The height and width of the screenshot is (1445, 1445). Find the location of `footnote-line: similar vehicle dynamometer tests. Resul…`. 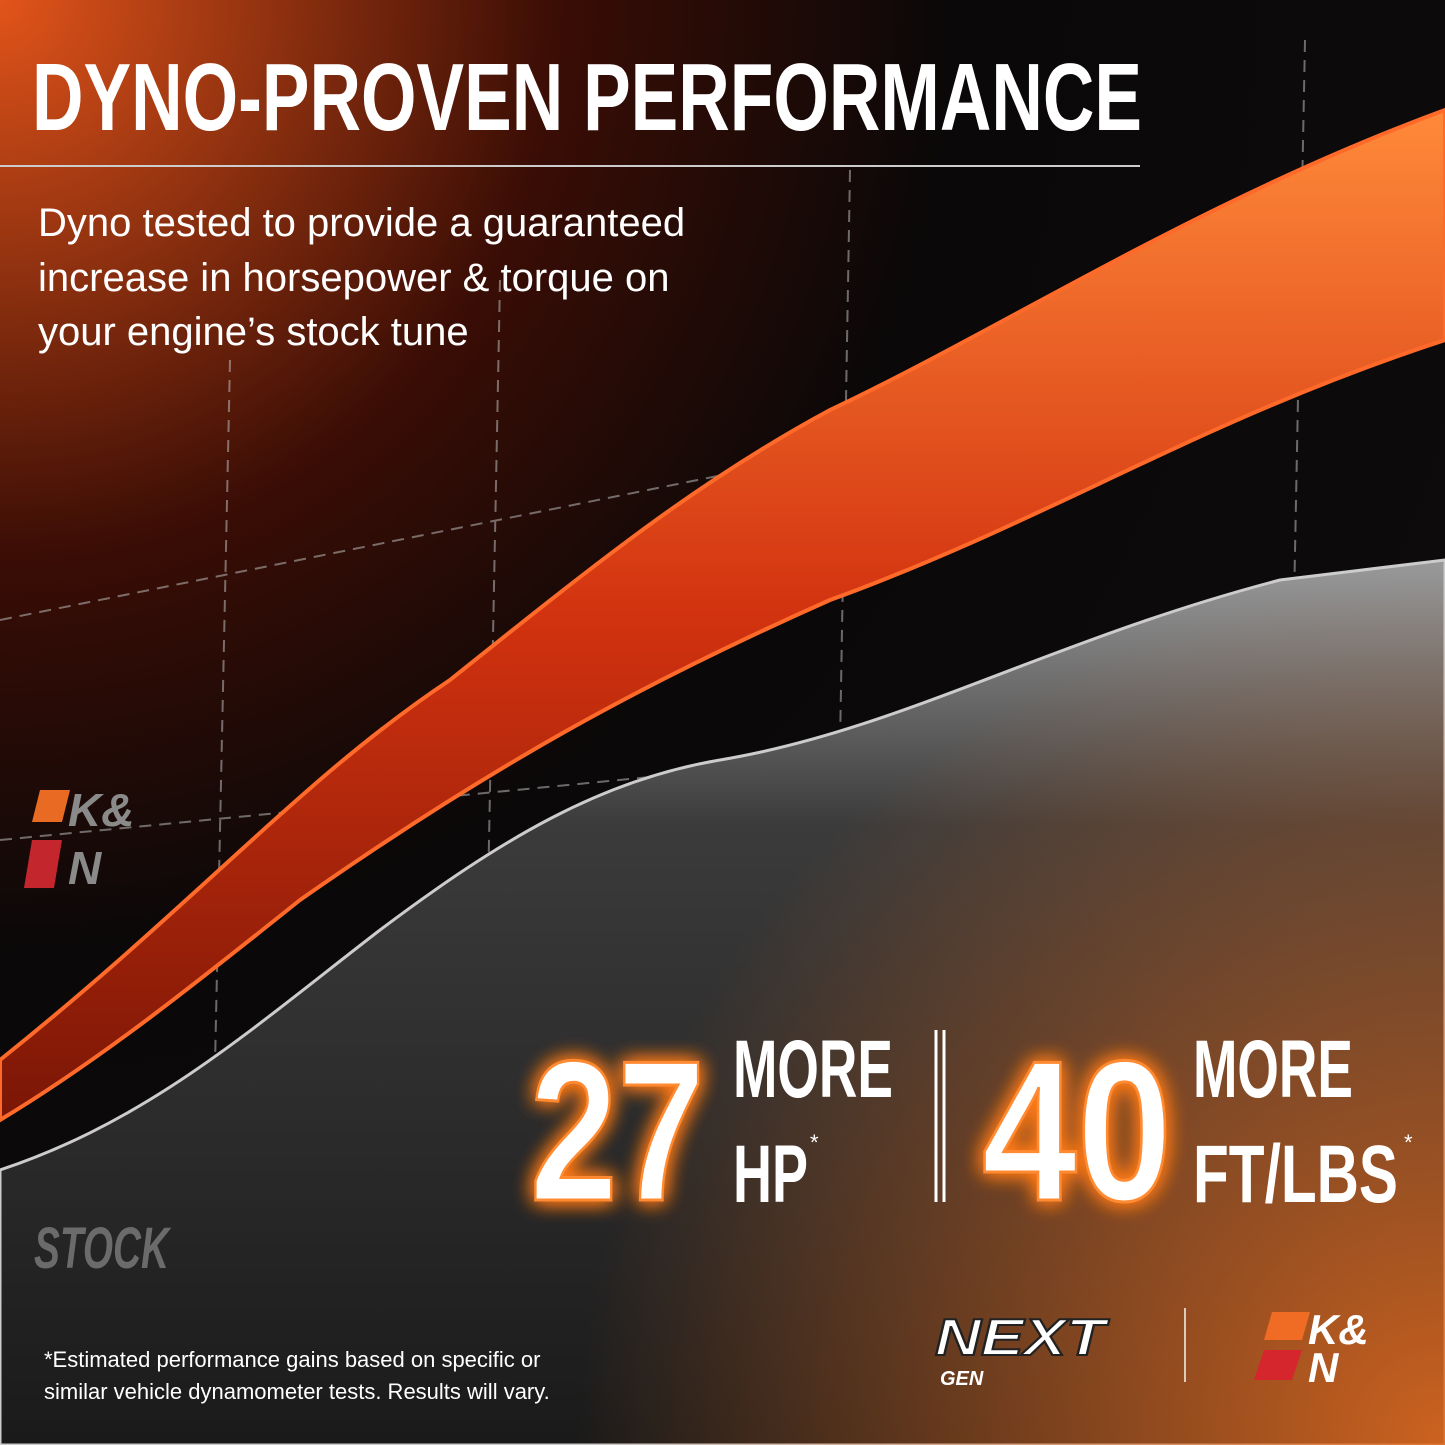

footnote-line: similar vehicle dynamometer tests. Resul… is located at coordinates (297, 1391).